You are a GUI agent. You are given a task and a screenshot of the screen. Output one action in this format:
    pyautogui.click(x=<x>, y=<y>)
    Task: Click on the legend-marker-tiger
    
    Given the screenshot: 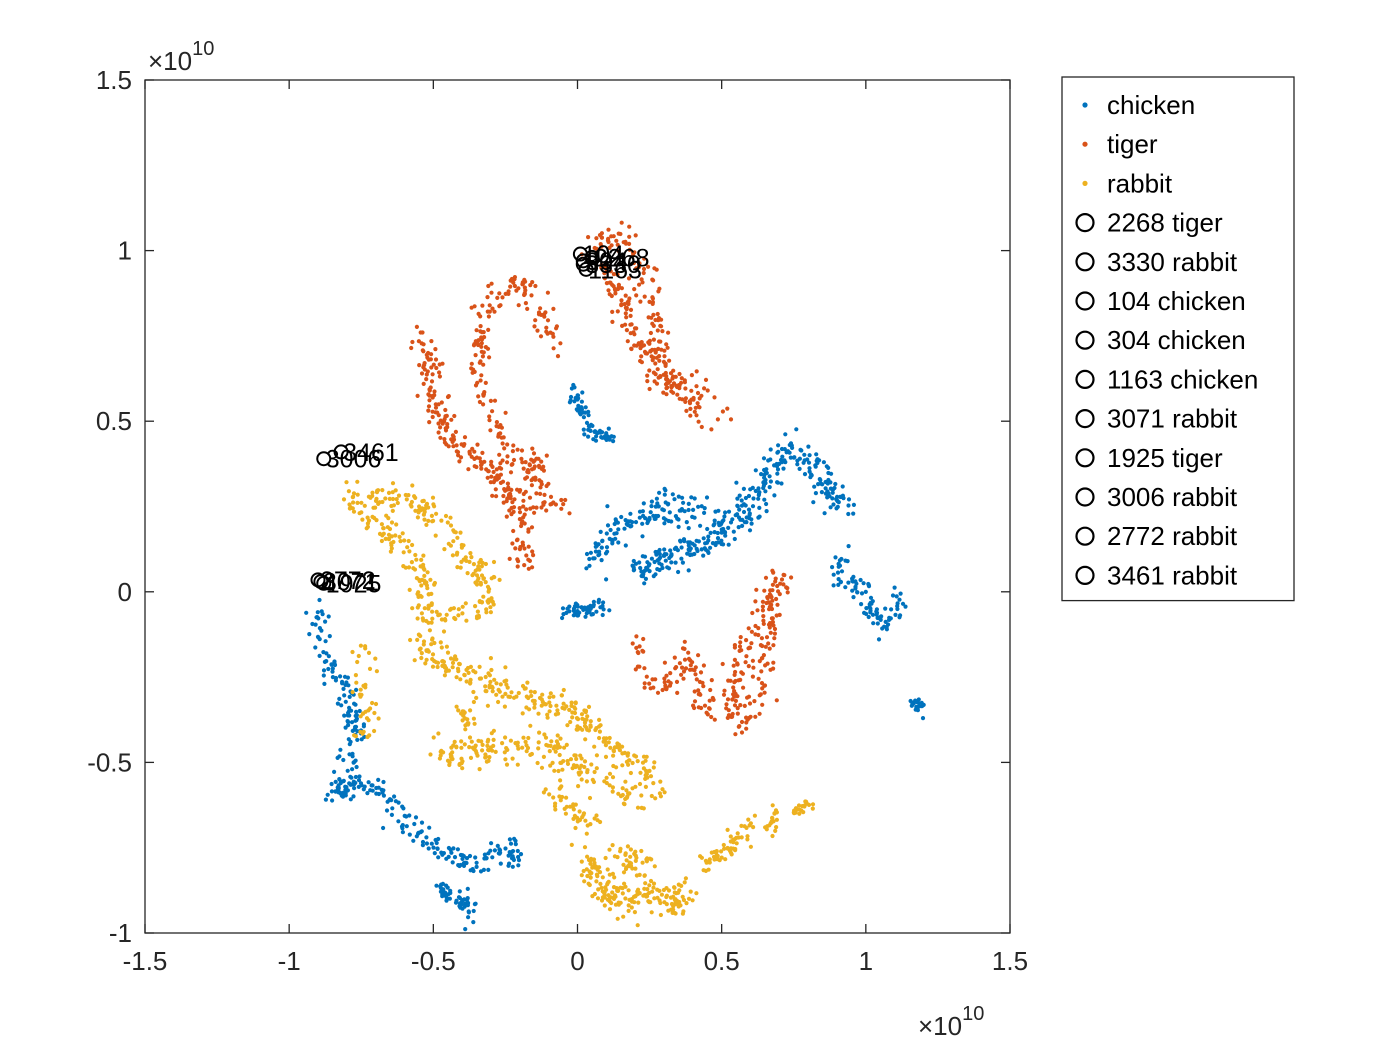 What is the action you would take?
    pyautogui.click(x=1085, y=144)
    